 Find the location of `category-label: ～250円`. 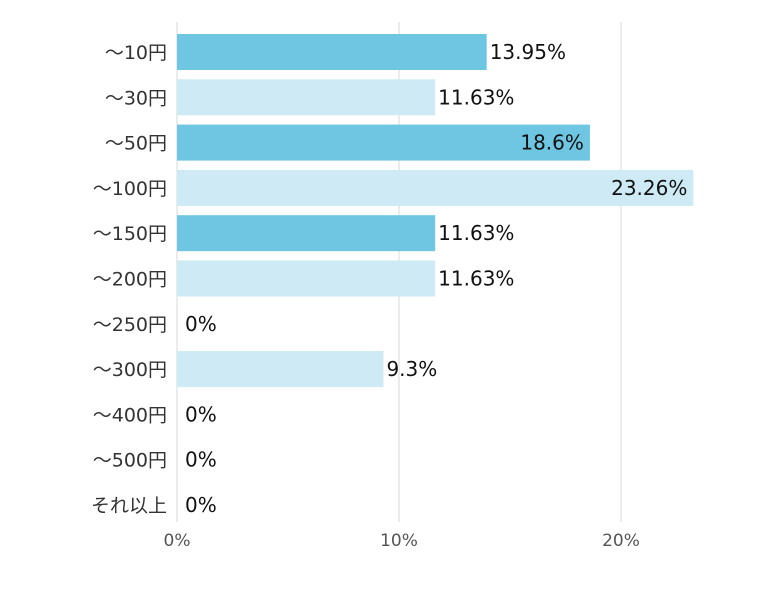

category-label: ～250円 is located at coordinates (130, 325).